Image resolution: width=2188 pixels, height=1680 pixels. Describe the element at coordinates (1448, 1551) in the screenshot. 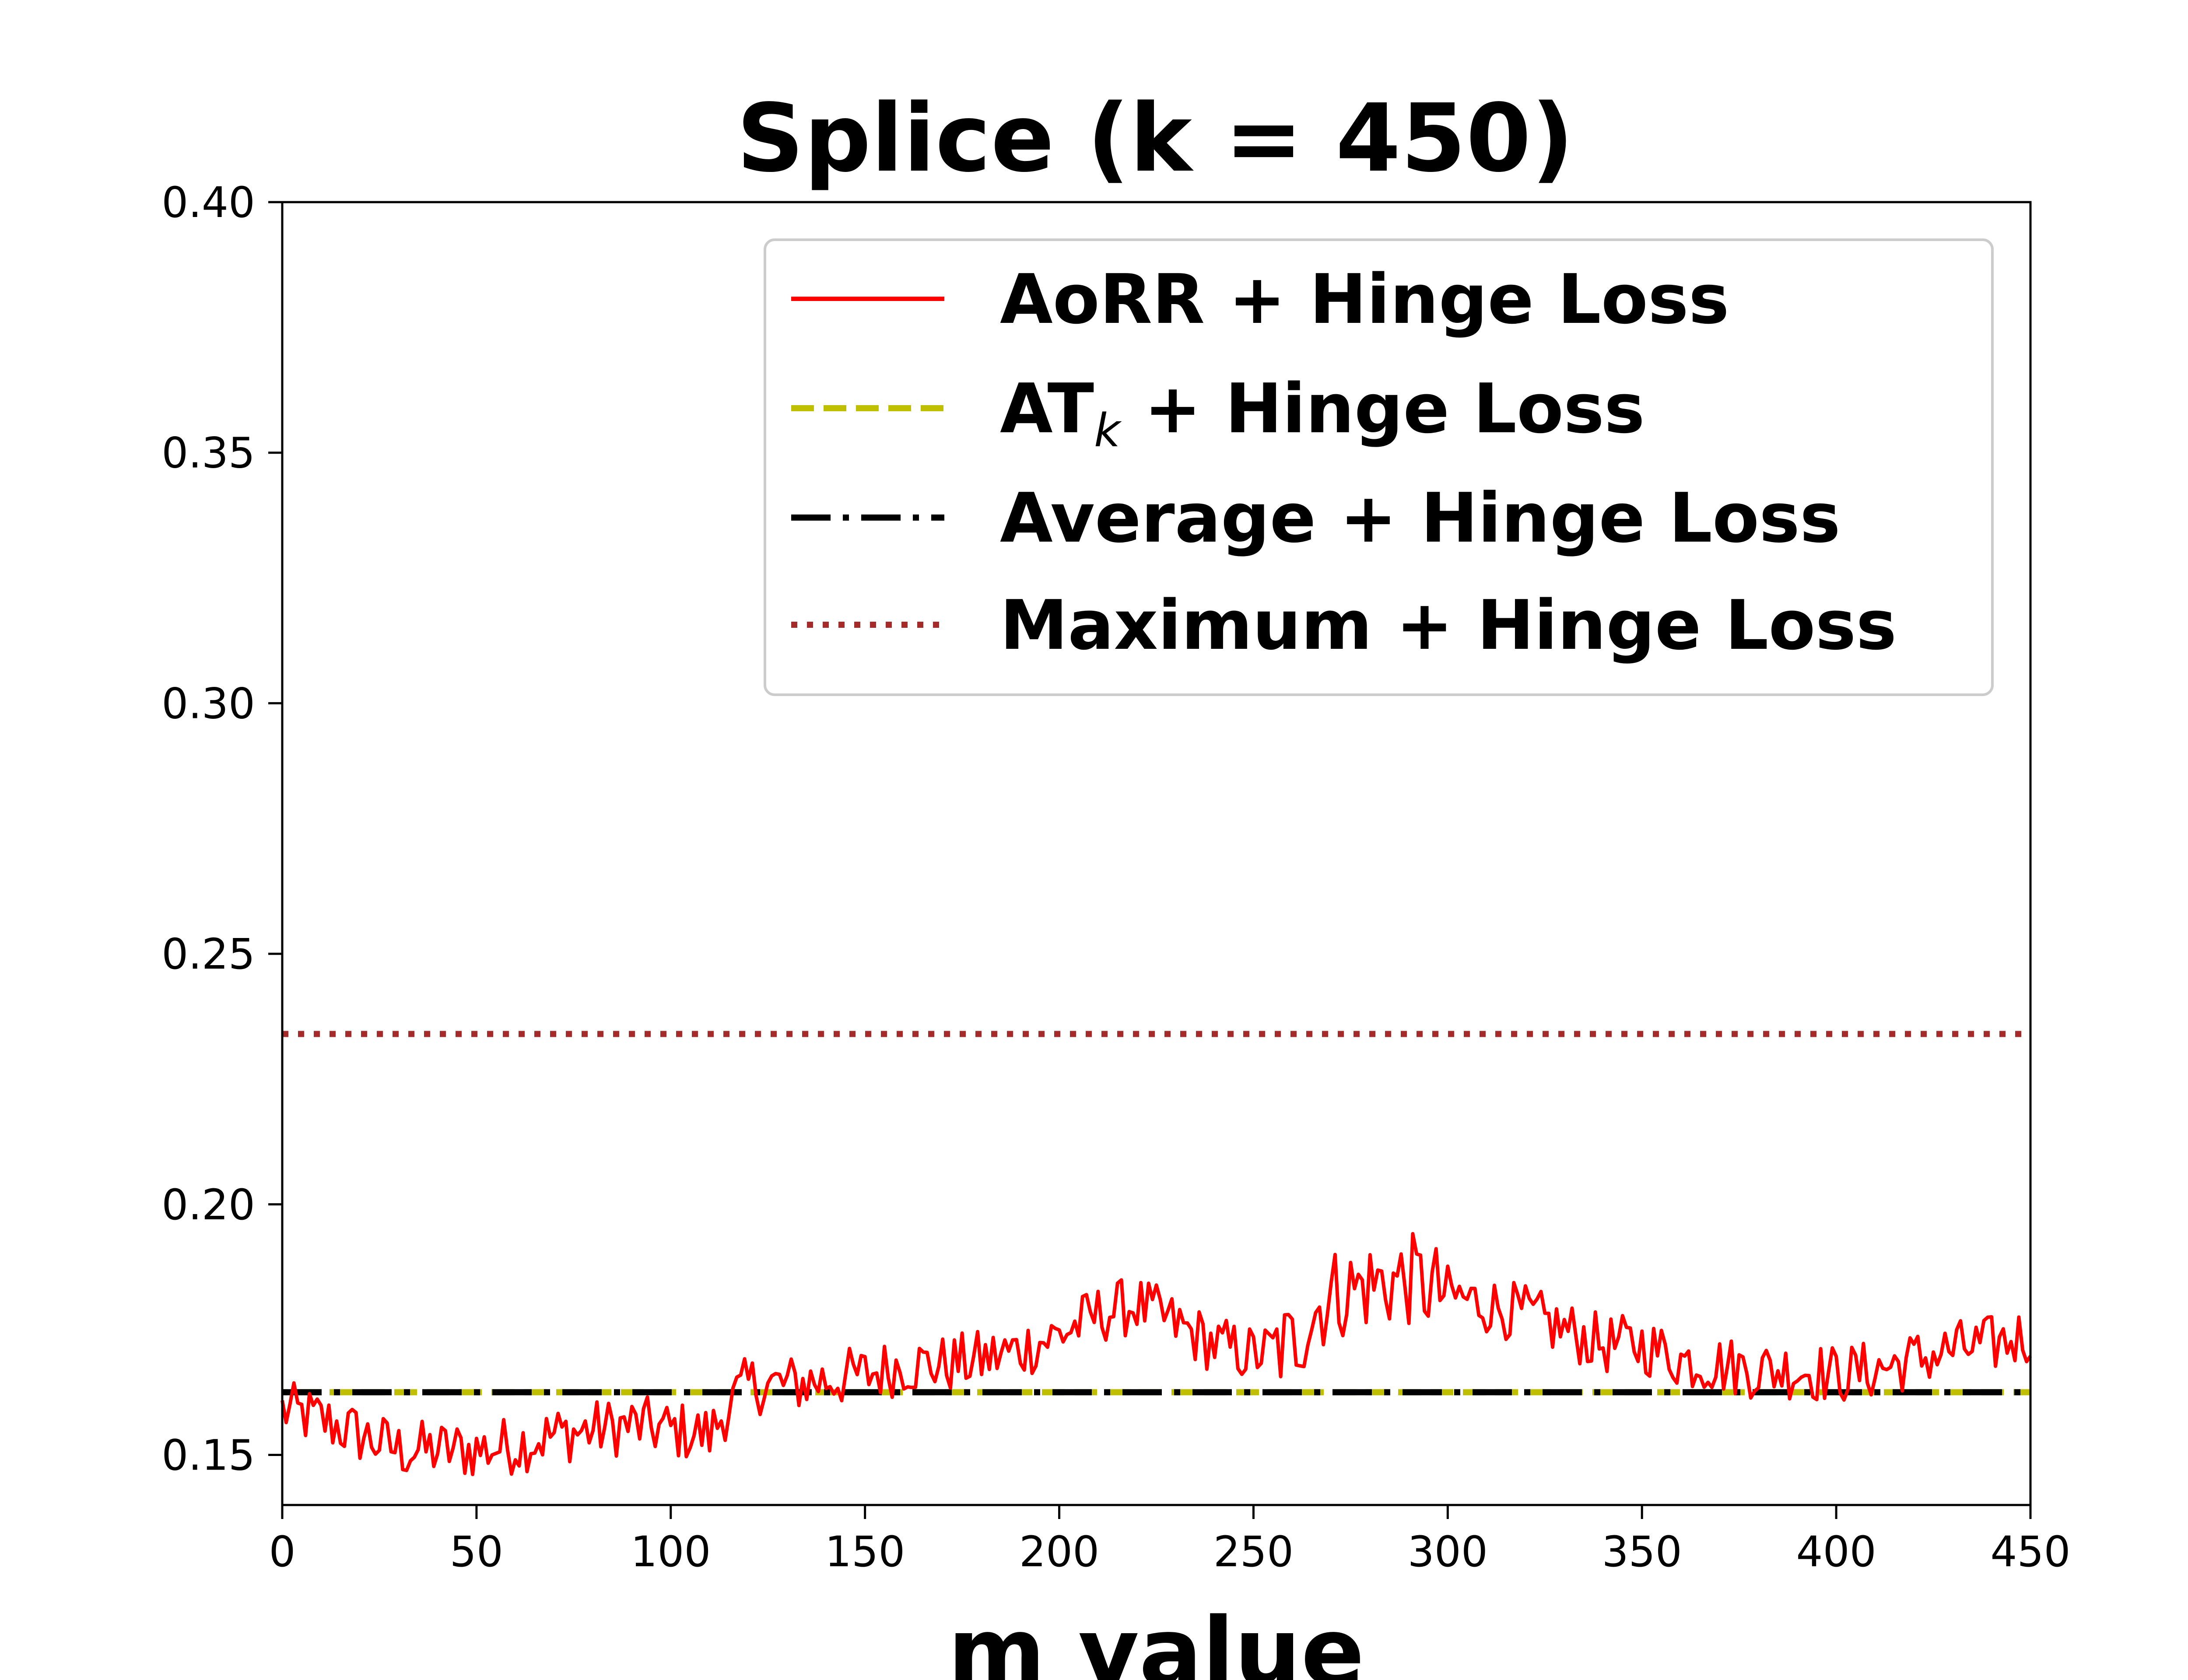

I see `x-tick-label-6: 300` at that location.